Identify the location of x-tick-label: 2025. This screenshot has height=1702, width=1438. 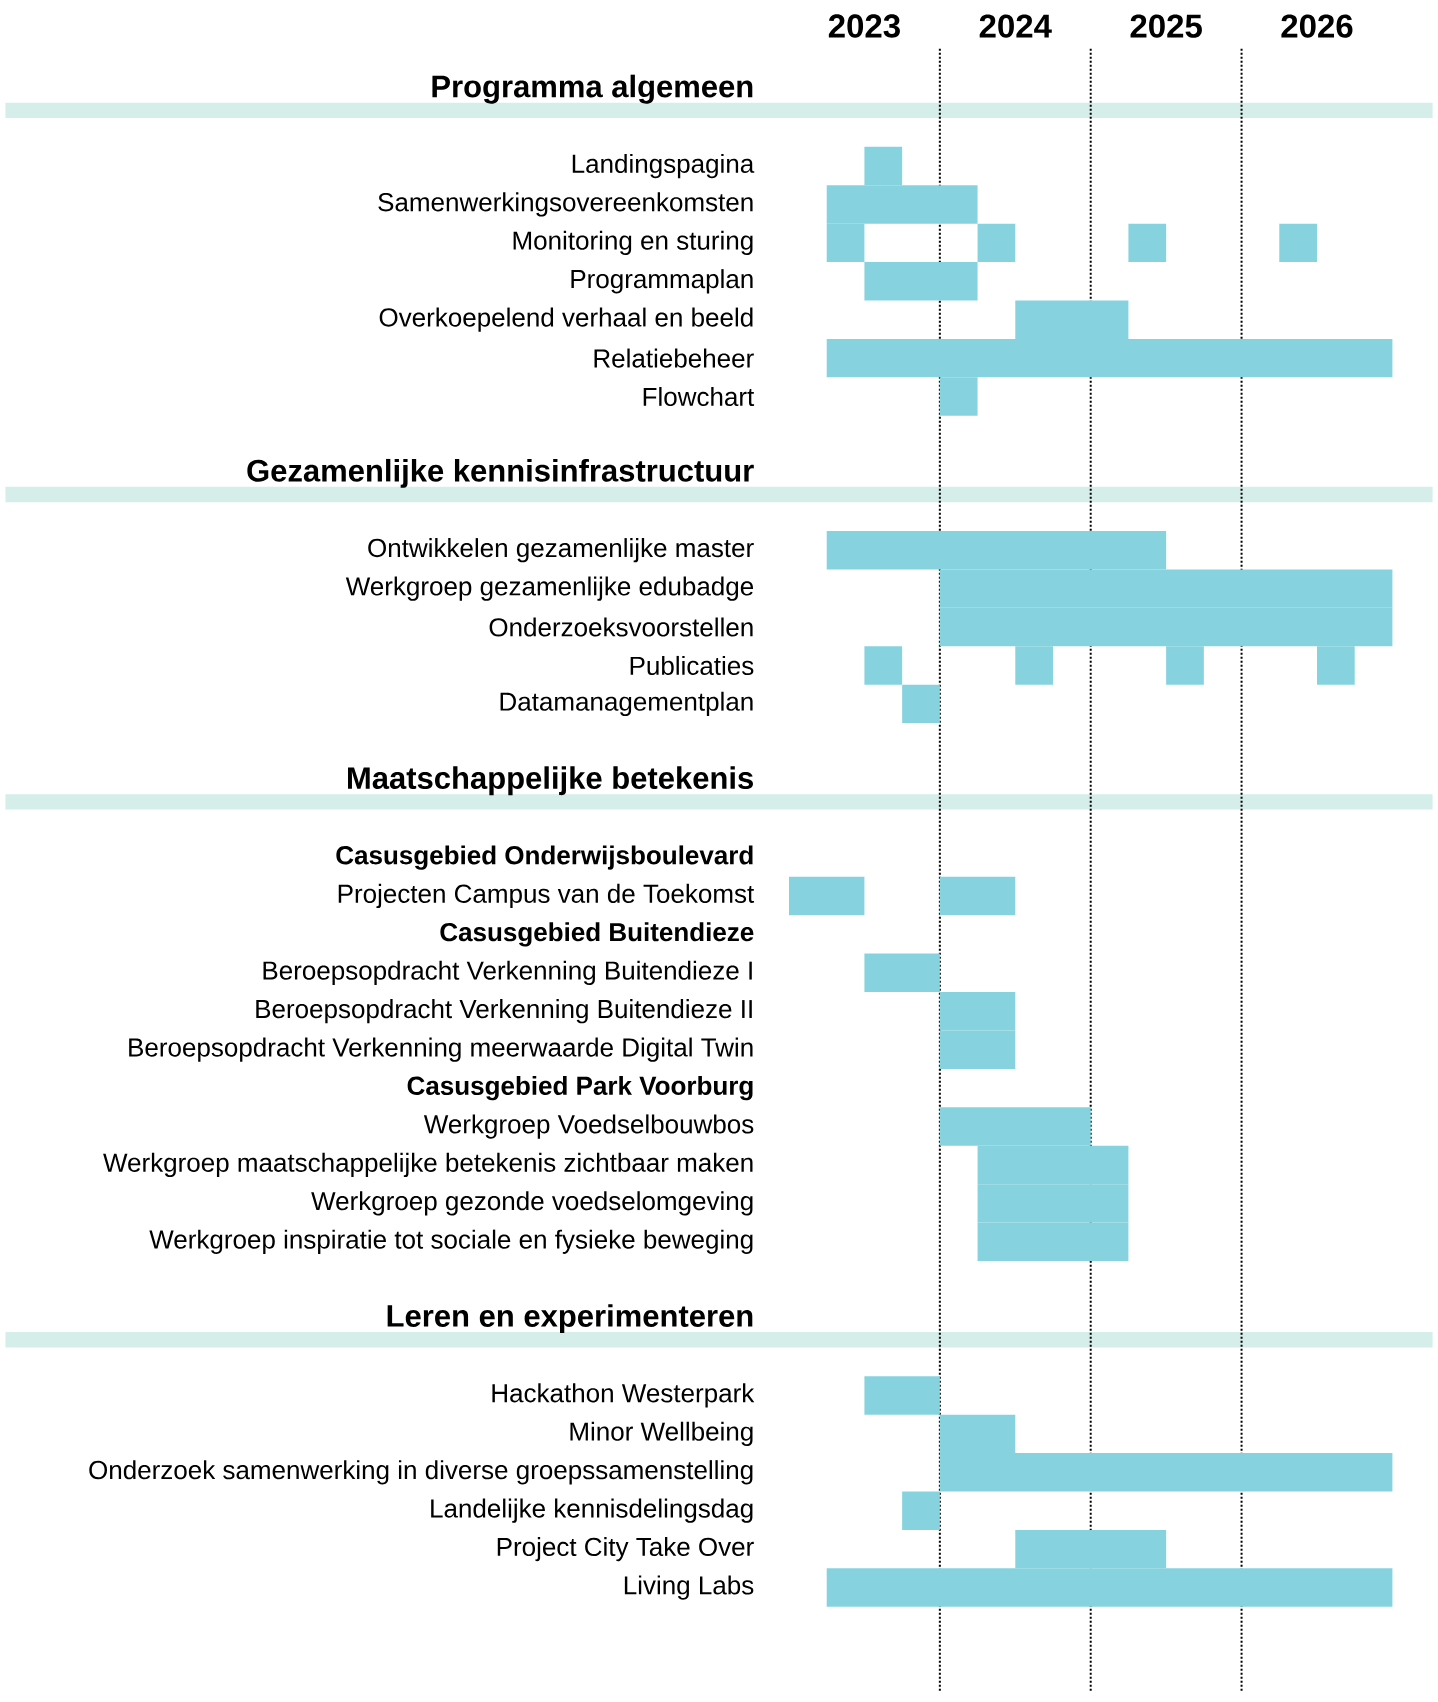
(1166, 26).